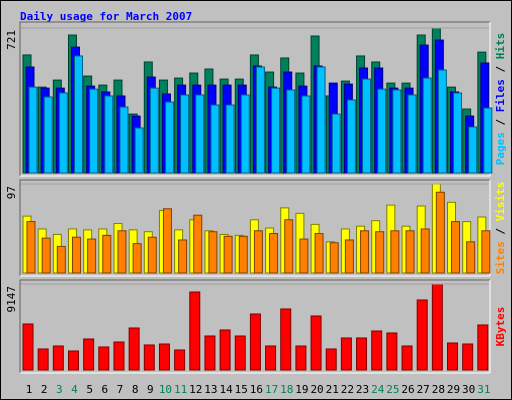  Describe the element at coordinates (11, 299) in the screenshot. I see `y-tick-label: 9147` at that location.